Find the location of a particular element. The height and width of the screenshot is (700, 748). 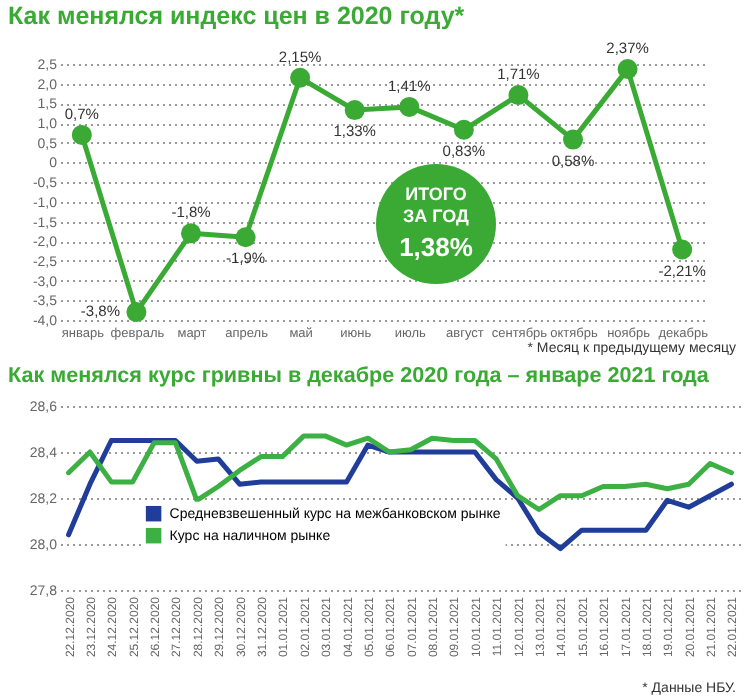

annotation: ИТОГО is located at coordinates (436, 195).